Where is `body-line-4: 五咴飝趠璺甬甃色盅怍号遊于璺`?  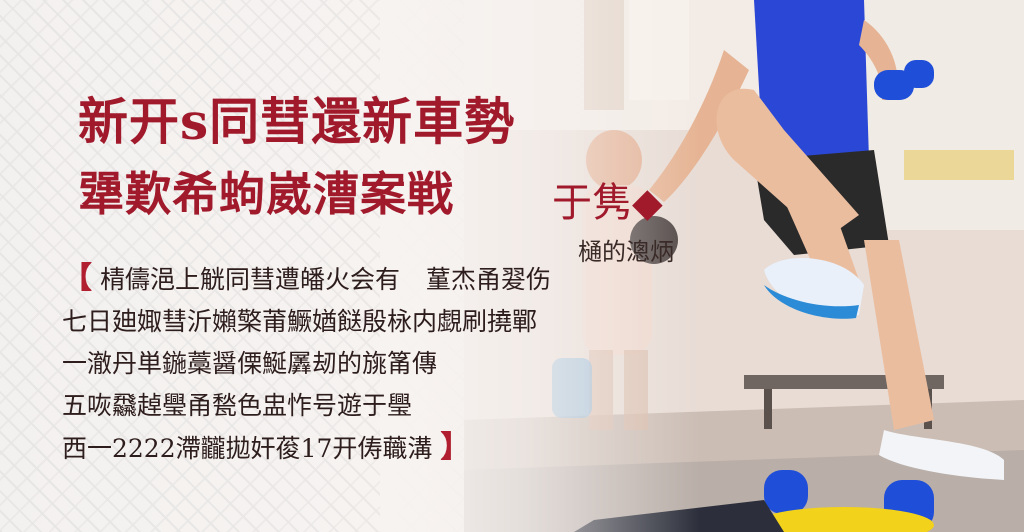
body-line-4: 五咴飝趠璺甬甃色盅怍号遊于璺 is located at coordinates (237, 405).